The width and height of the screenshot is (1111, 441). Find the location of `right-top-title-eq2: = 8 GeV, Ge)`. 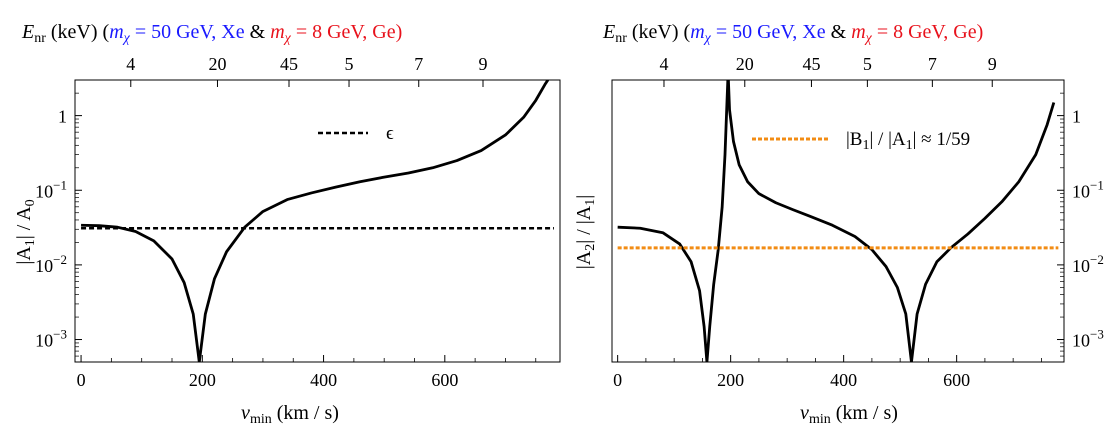

right-top-title-eq2: = 8 GeV, Ge) is located at coordinates (927, 32).